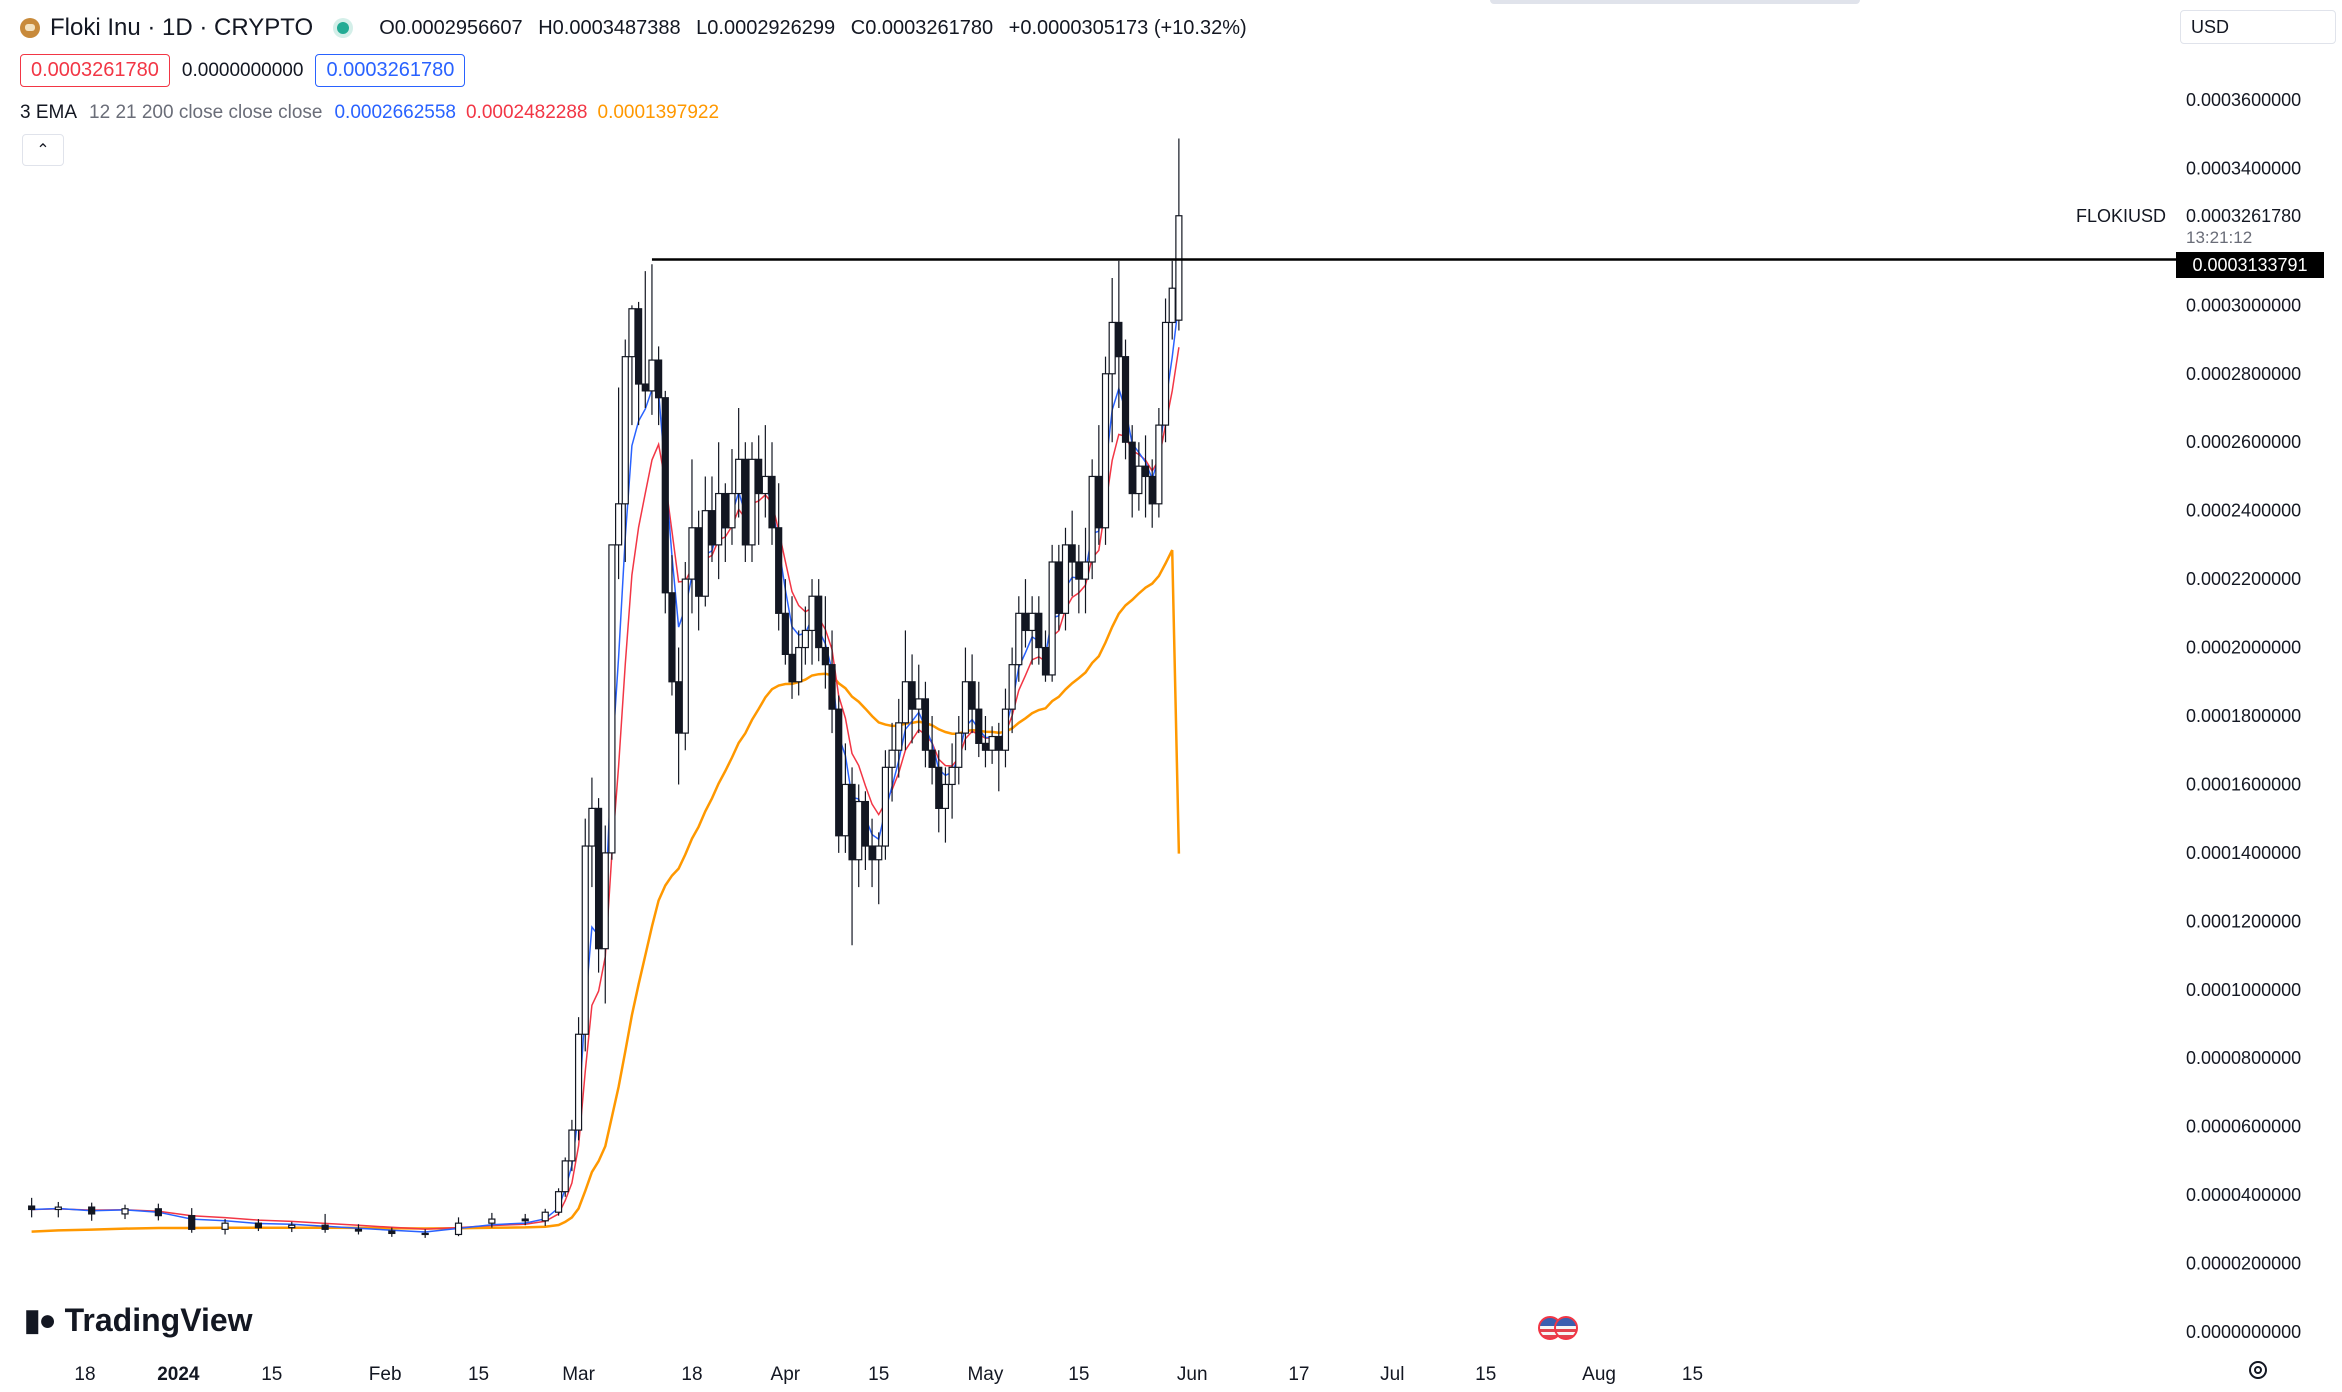 This screenshot has width=2342, height=1392. I want to click on currency-select: USD, so click(2258, 27).